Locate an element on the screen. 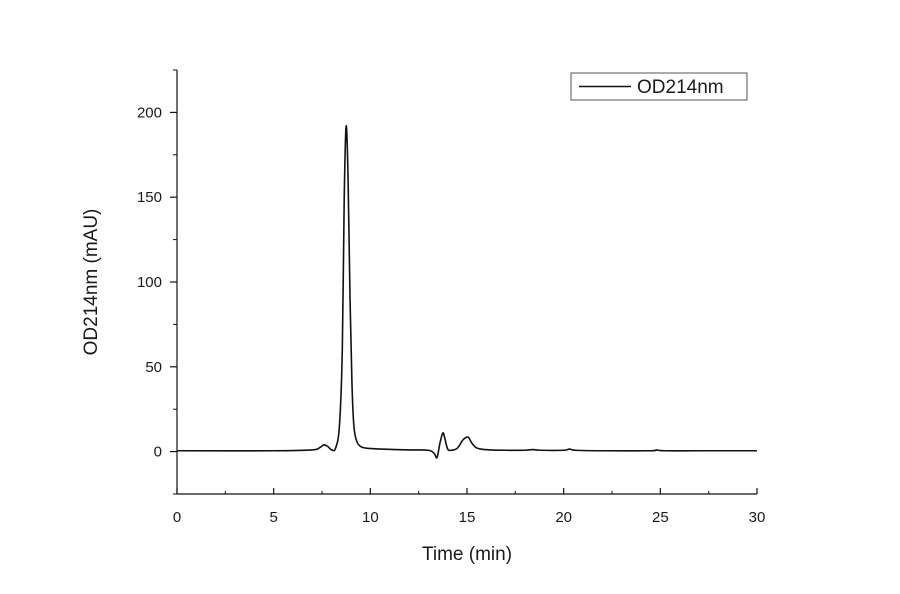  legend: OD214nm is located at coordinates (659, 86).